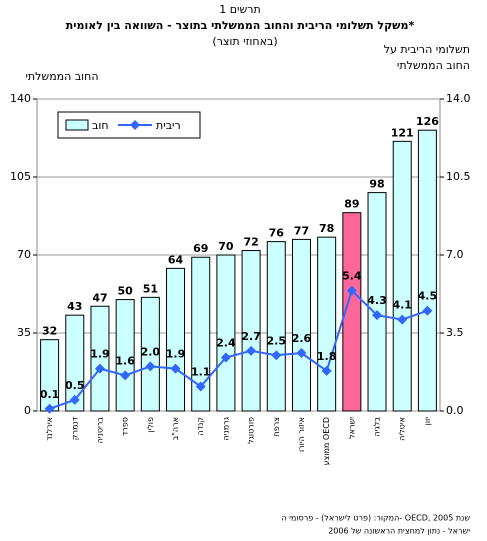 The width and height of the screenshot is (487, 541). What do you see at coordinates (99, 430) in the screenshot?
I see `x-tick-label: בריטניה` at bounding box center [99, 430].